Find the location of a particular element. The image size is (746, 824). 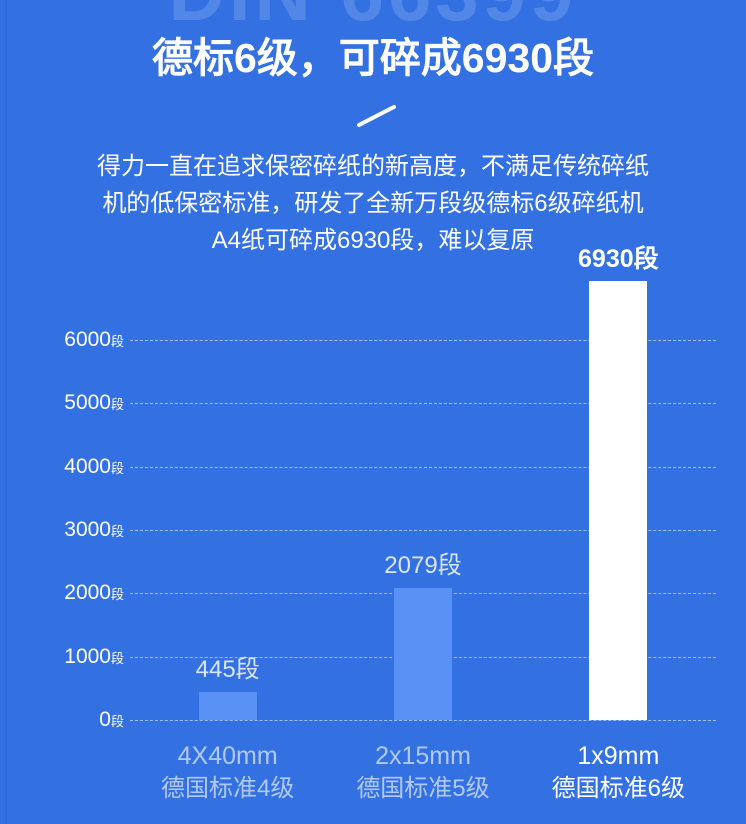

chart-y-tick-label: 4000段 is located at coordinates (65, 467).